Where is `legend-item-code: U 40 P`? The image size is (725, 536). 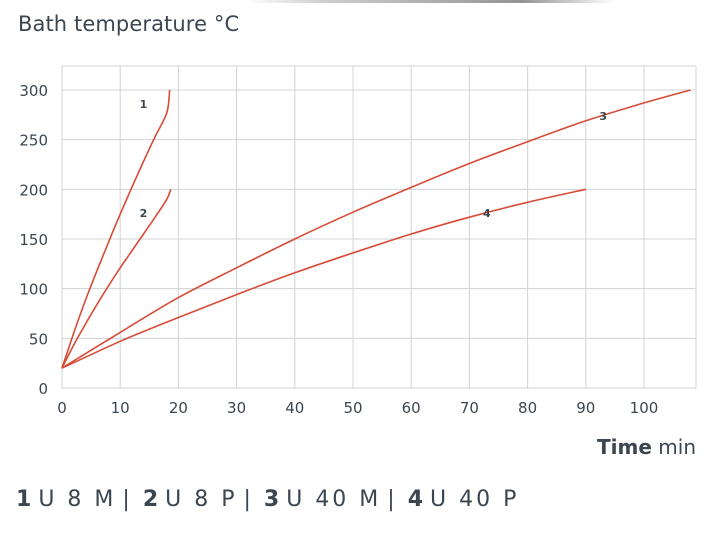 legend-item-code: U 40 P is located at coordinates (475, 499).